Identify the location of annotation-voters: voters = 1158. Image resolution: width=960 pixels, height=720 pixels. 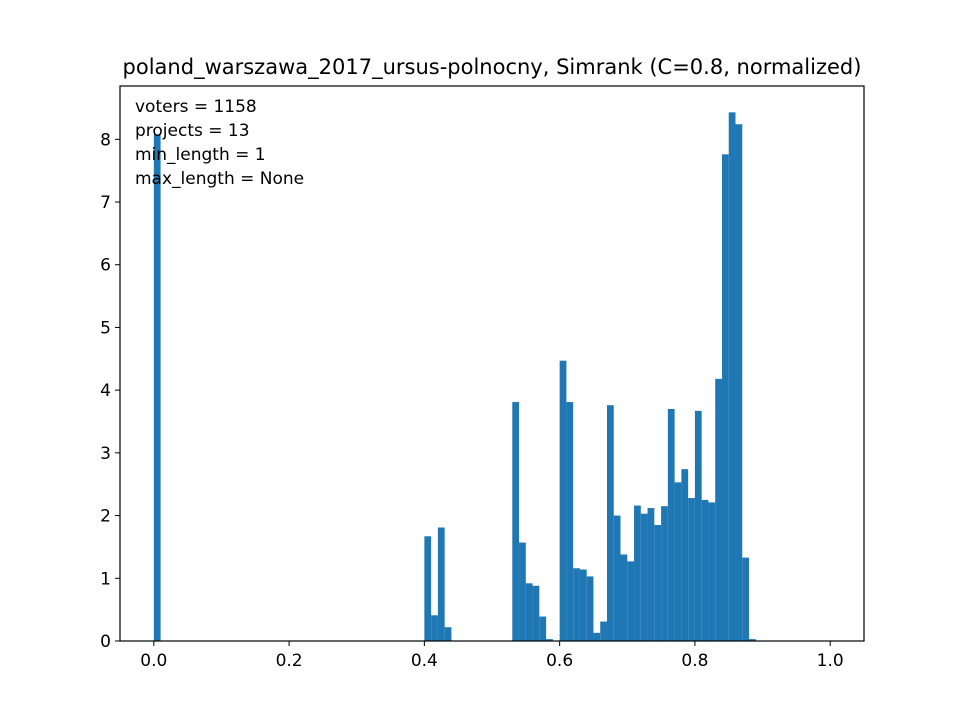
(196, 107).